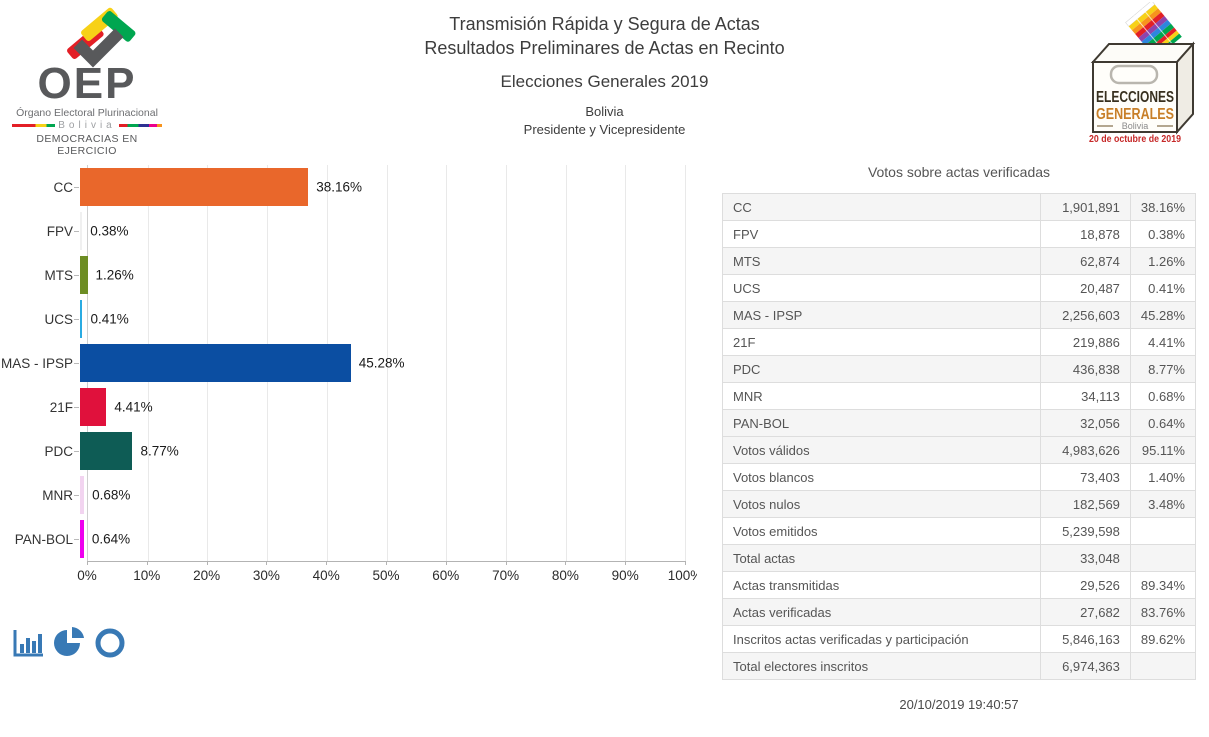 The image size is (1209, 737). I want to click on bar-row: 21F 4.41%, so click(342, 407).